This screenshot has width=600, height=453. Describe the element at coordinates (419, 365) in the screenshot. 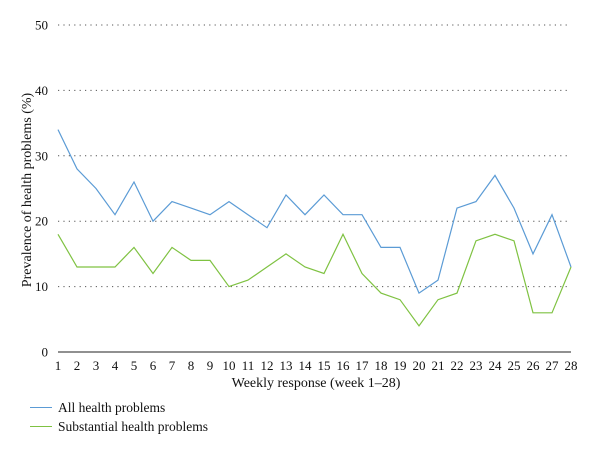

I see `x-tick-20: 20` at that location.